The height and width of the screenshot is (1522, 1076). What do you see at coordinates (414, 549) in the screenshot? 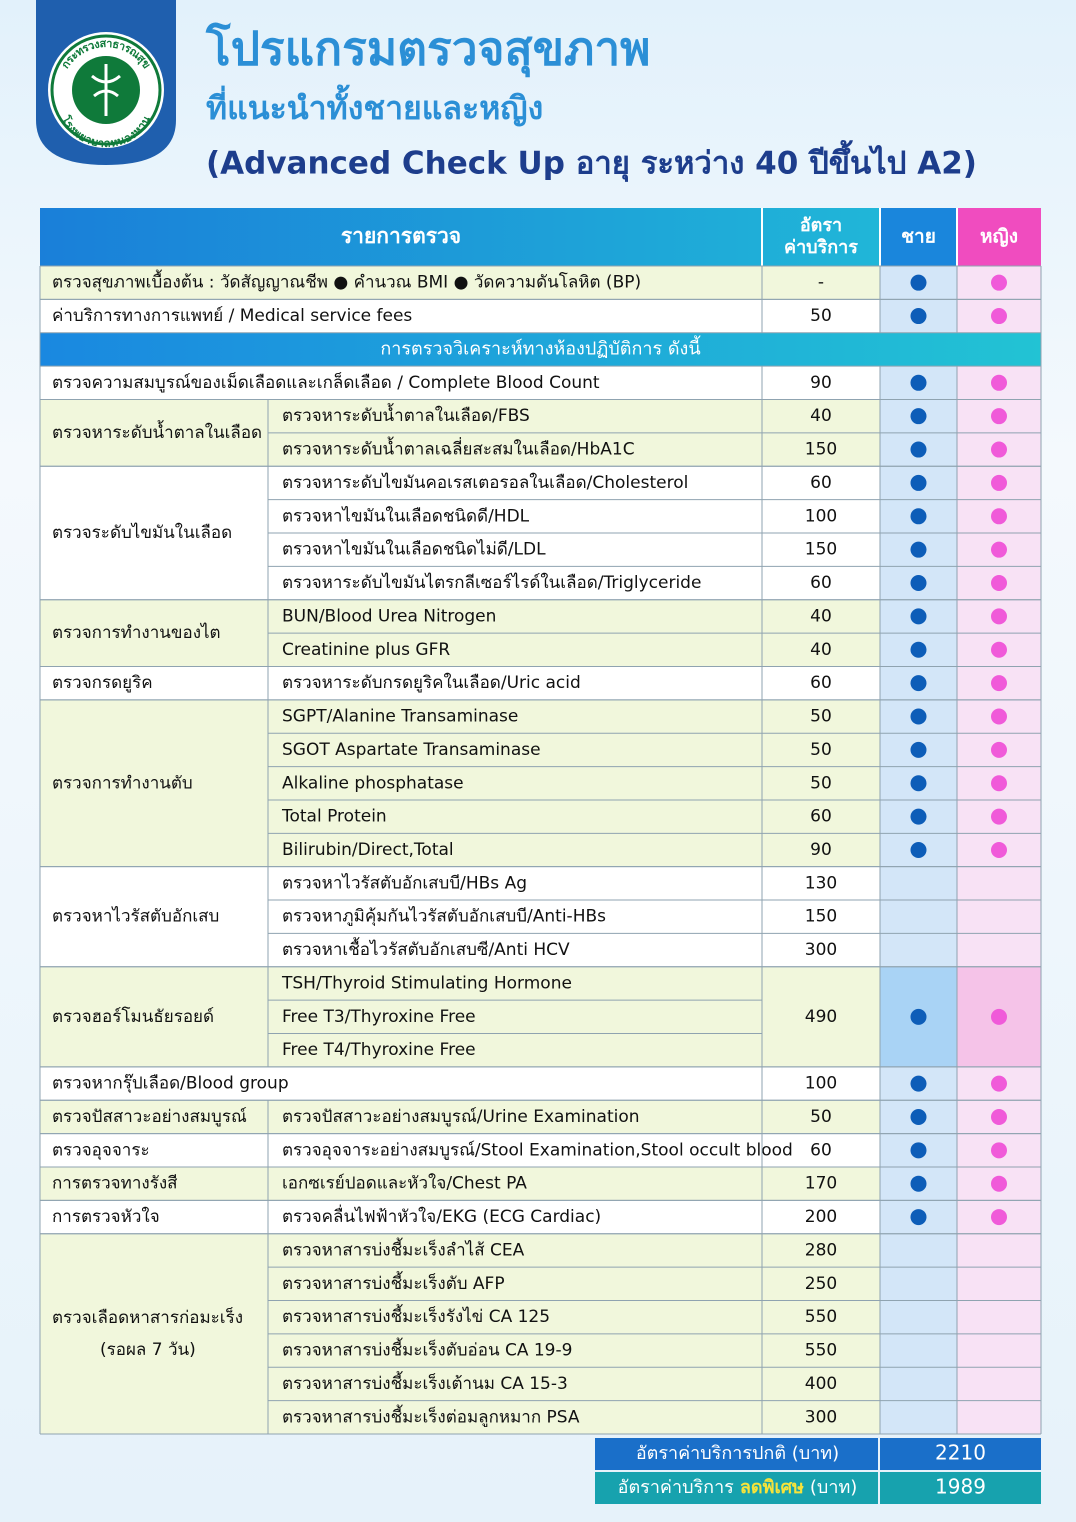
I see `item-name: ตรวจหาไขมันในเลือดชนิดไม่ดี/LDL` at bounding box center [414, 549].